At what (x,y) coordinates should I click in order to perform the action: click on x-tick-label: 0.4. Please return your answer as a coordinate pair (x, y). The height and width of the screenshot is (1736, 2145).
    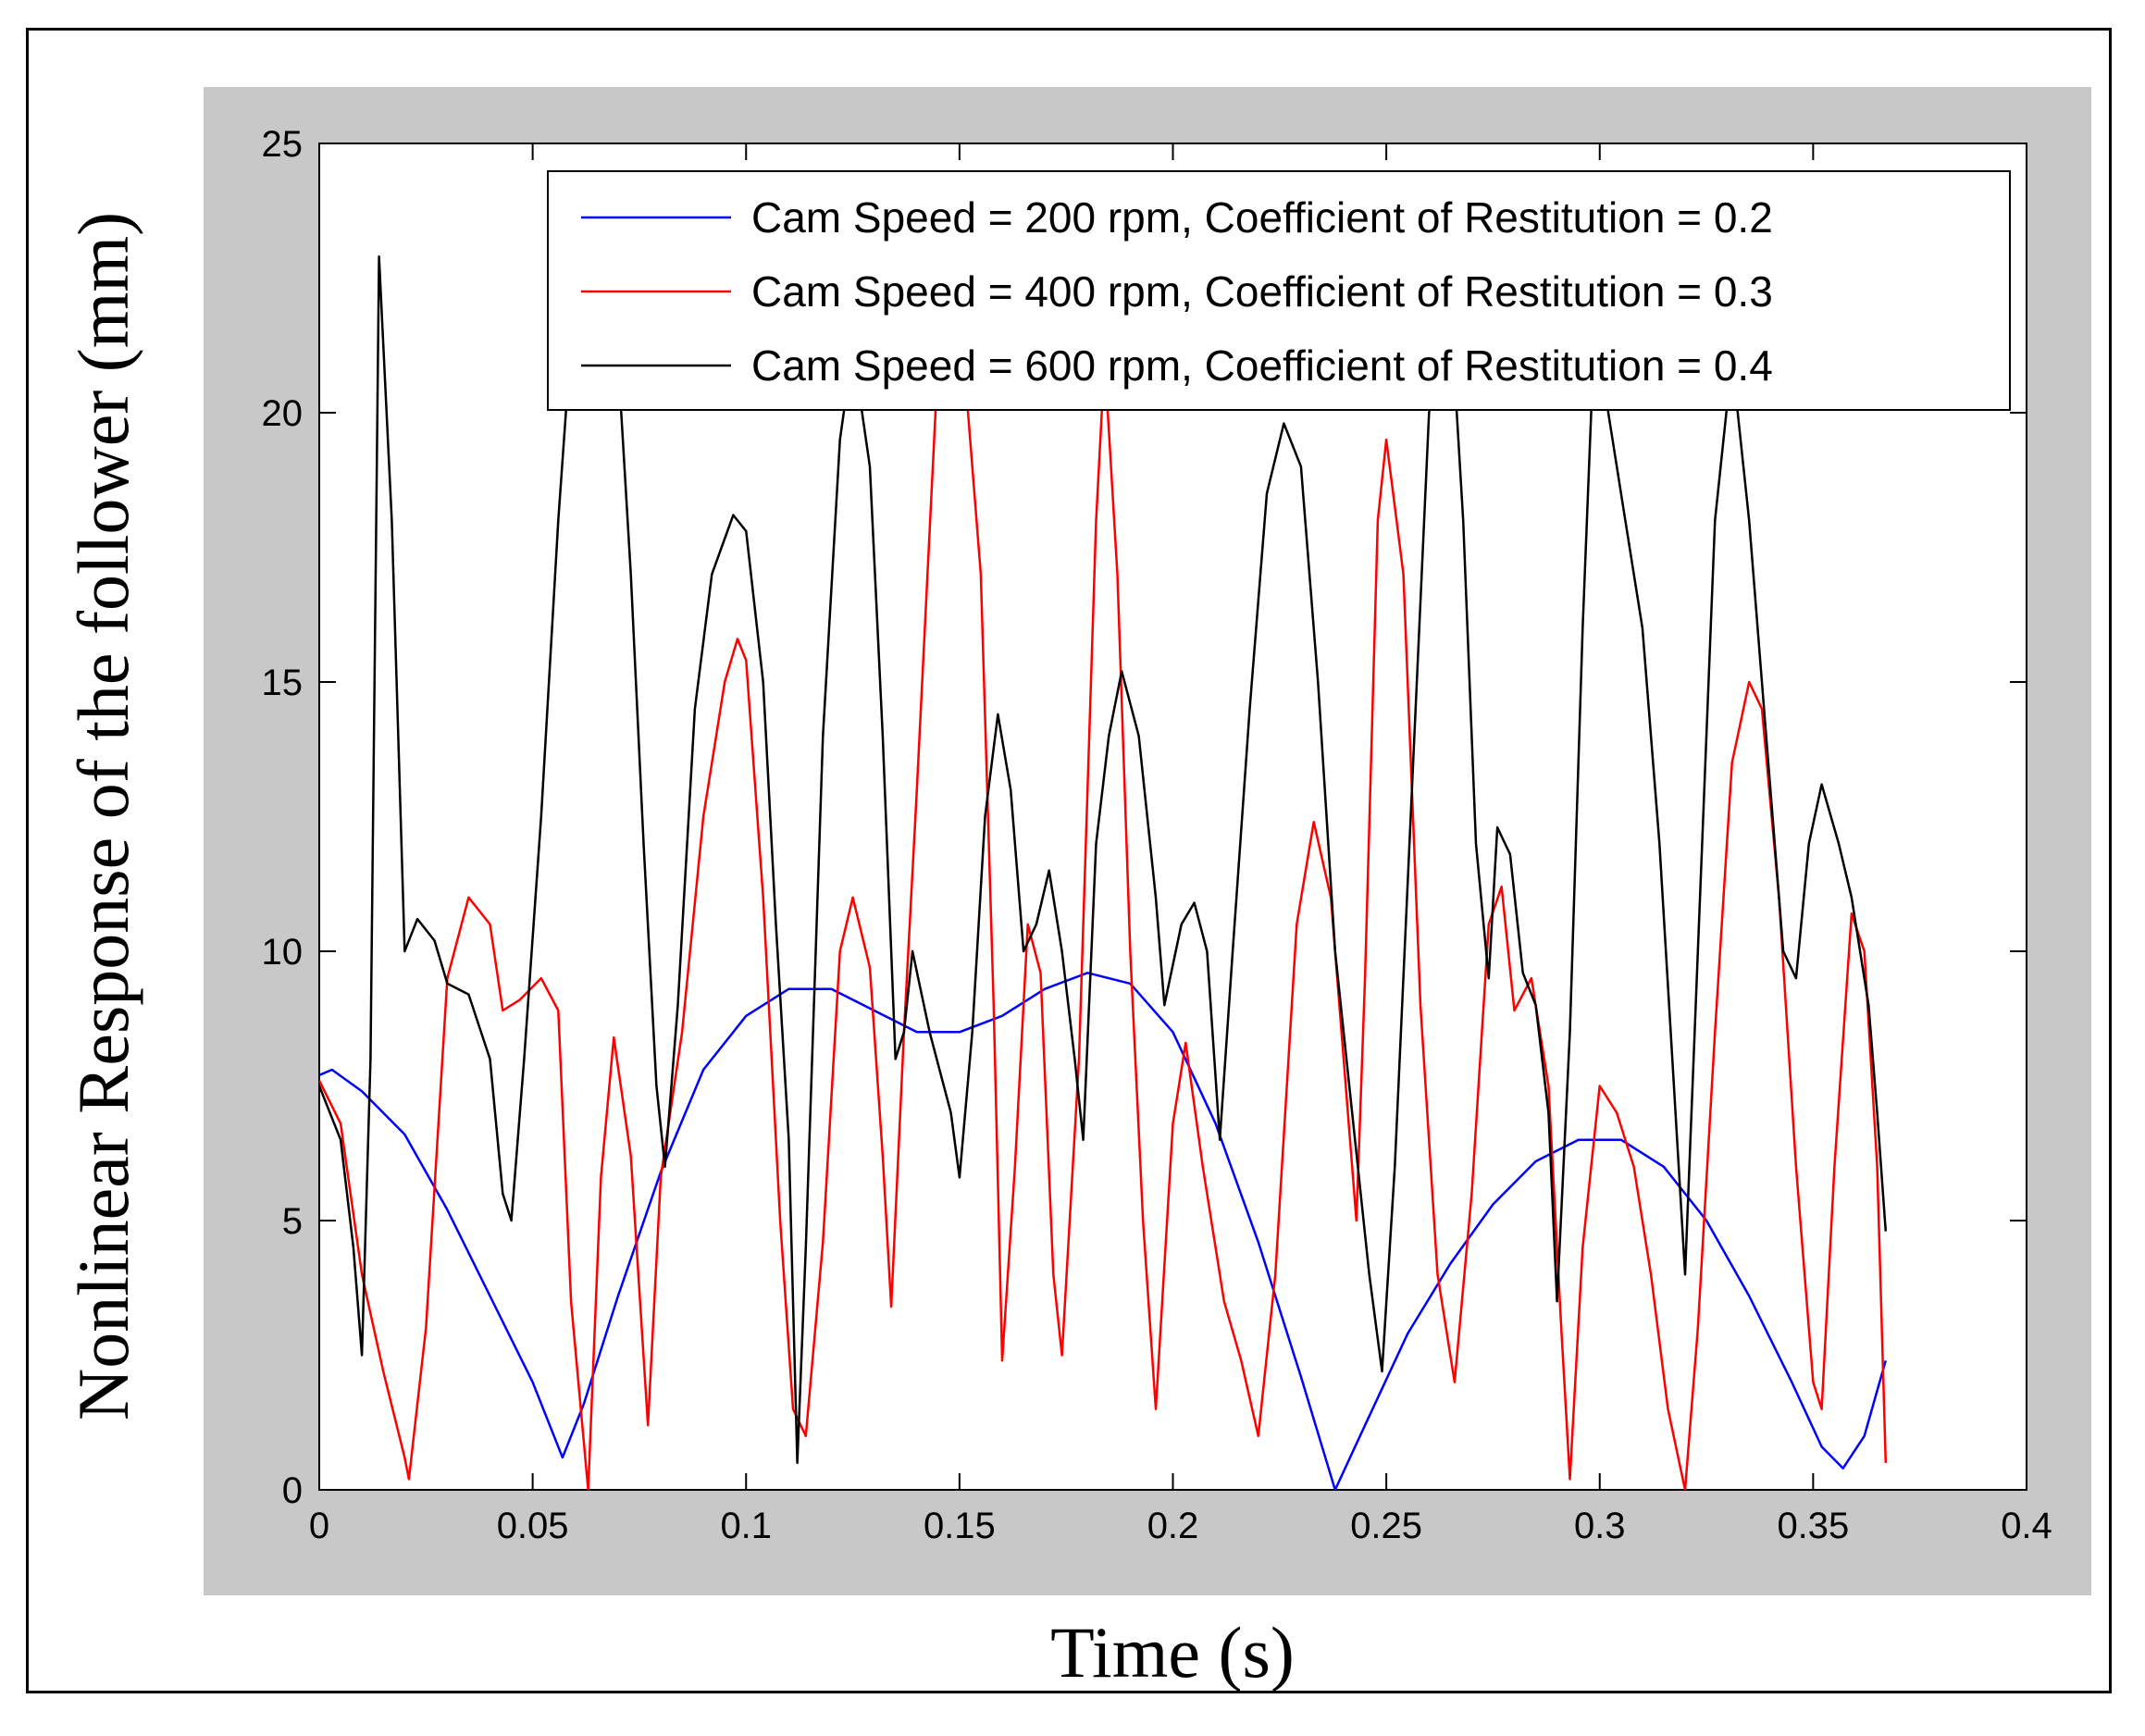
    Looking at the image, I should click on (2026, 1526).